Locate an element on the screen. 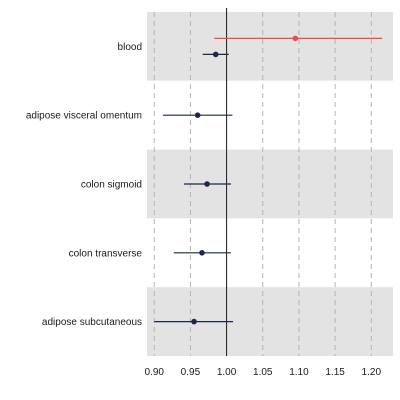 This screenshot has width=400, height=400. x-tick-label: 1.20 is located at coordinates (372, 372).